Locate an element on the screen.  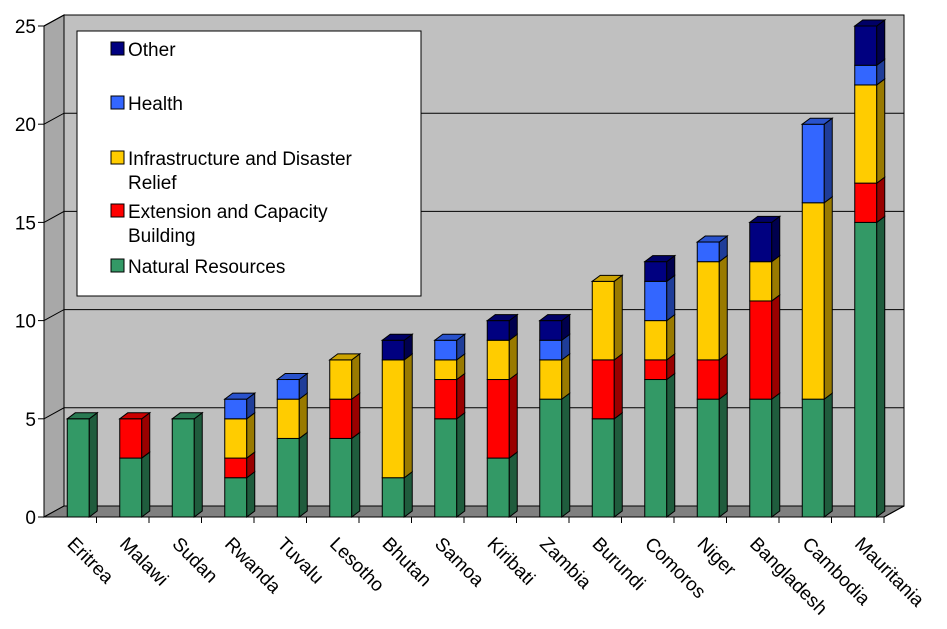
bar-segment-bangladesh-infrastructure-and-disaster-relief is located at coordinates (765, 278).